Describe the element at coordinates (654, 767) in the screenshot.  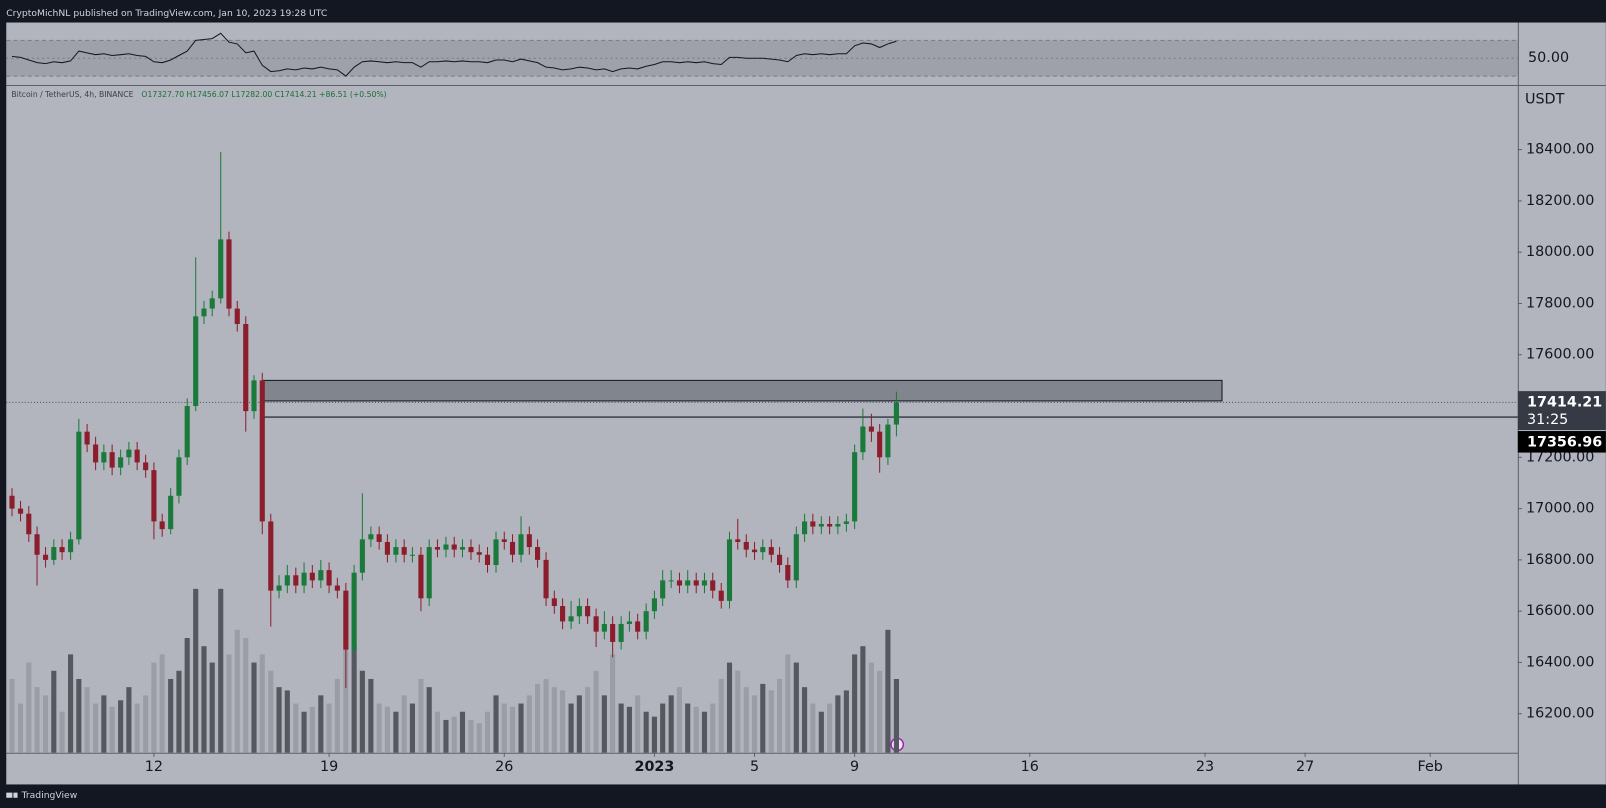
I see `x-tick-label: 2023` at that location.